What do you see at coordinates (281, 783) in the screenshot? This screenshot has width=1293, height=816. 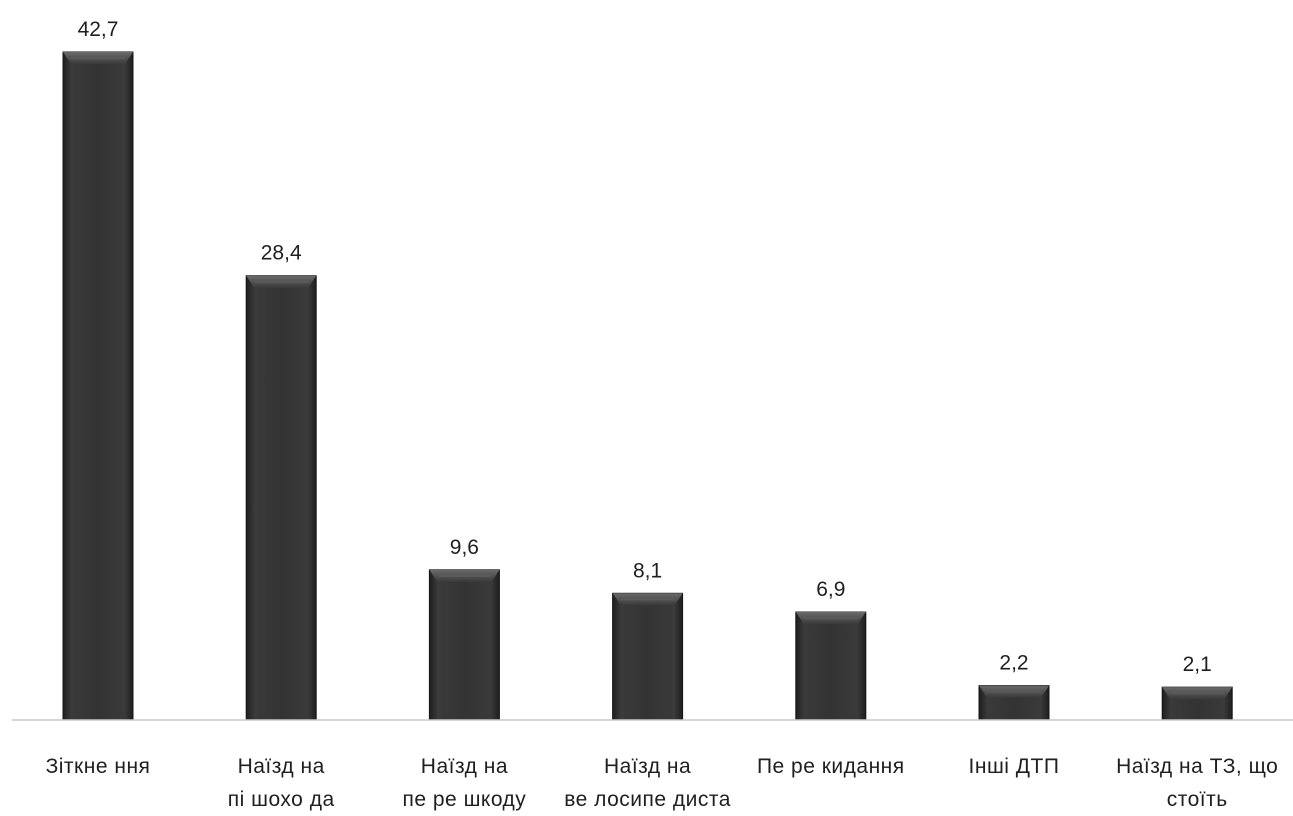 I see `category-label: Наїзд на пі шохо да` at bounding box center [281, 783].